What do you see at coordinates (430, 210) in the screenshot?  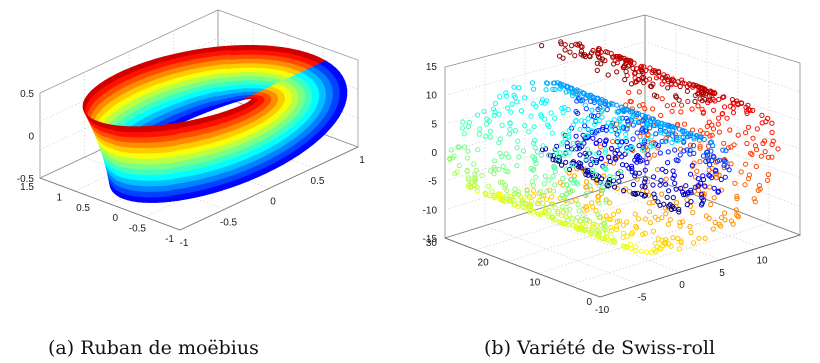 I see `swissroll-z-tick: -10` at bounding box center [430, 210].